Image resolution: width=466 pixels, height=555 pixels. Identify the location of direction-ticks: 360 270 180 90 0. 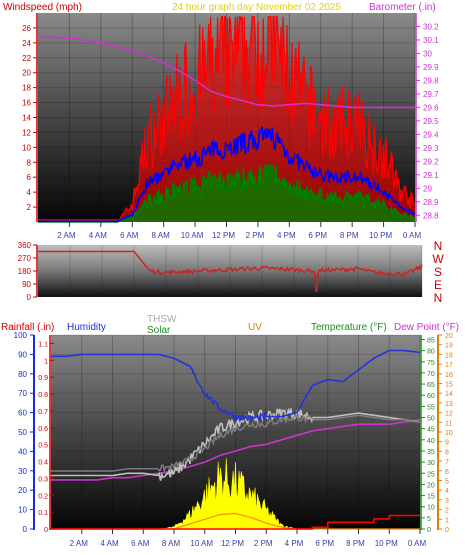
(27, 271).